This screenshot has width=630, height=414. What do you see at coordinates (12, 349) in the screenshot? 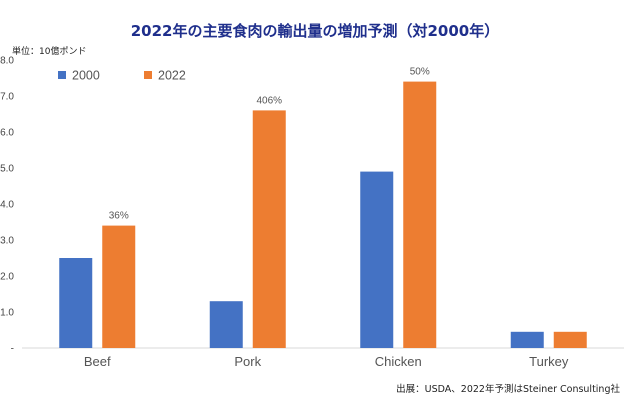
I see `y-tick-label: -` at bounding box center [12, 349].